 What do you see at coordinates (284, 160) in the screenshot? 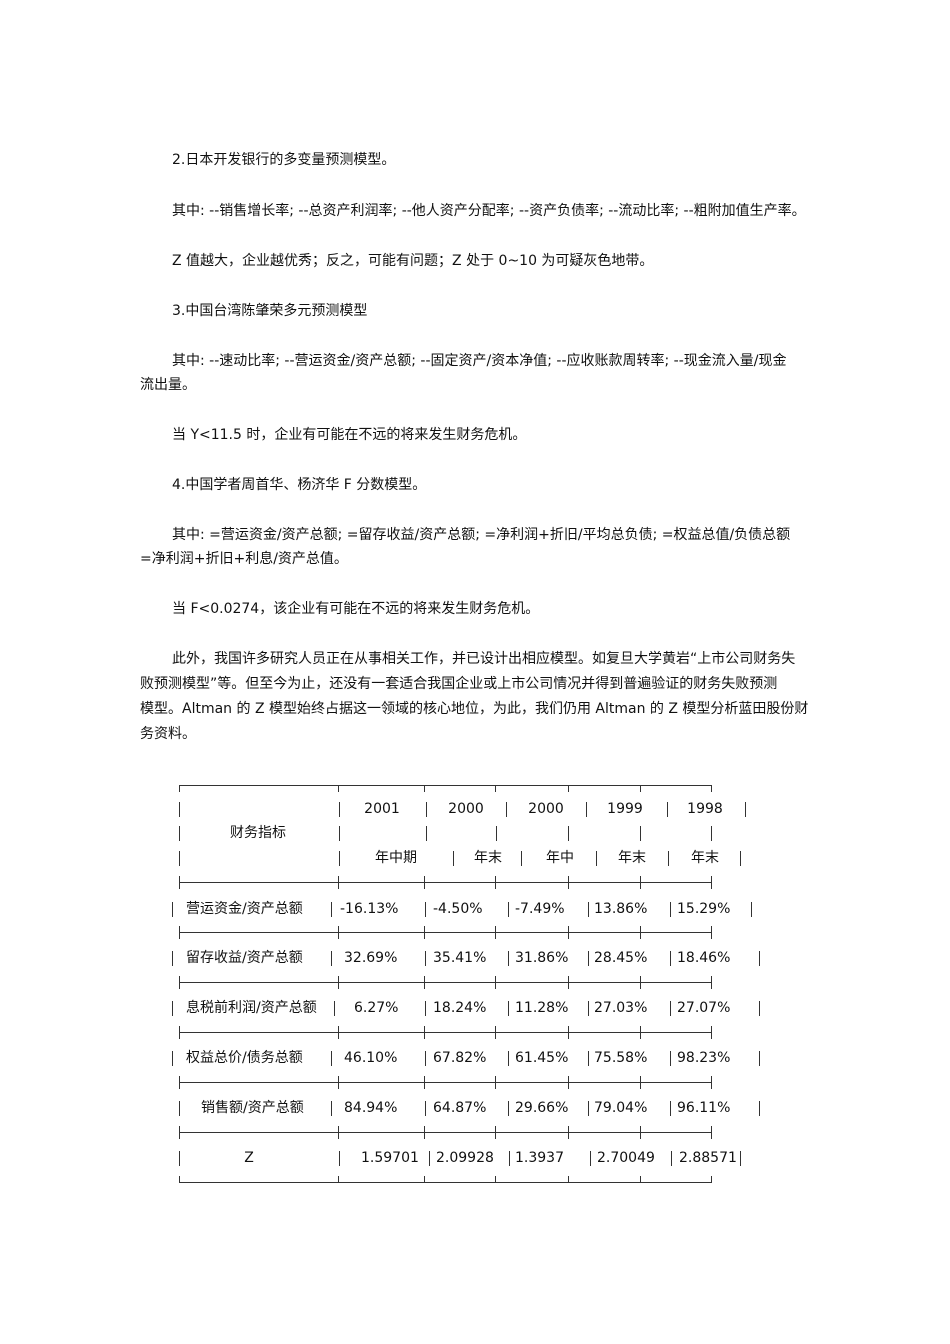
I see `paragraph-line: 2.日本开发银行的多变量预测模型。` at bounding box center [284, 160].